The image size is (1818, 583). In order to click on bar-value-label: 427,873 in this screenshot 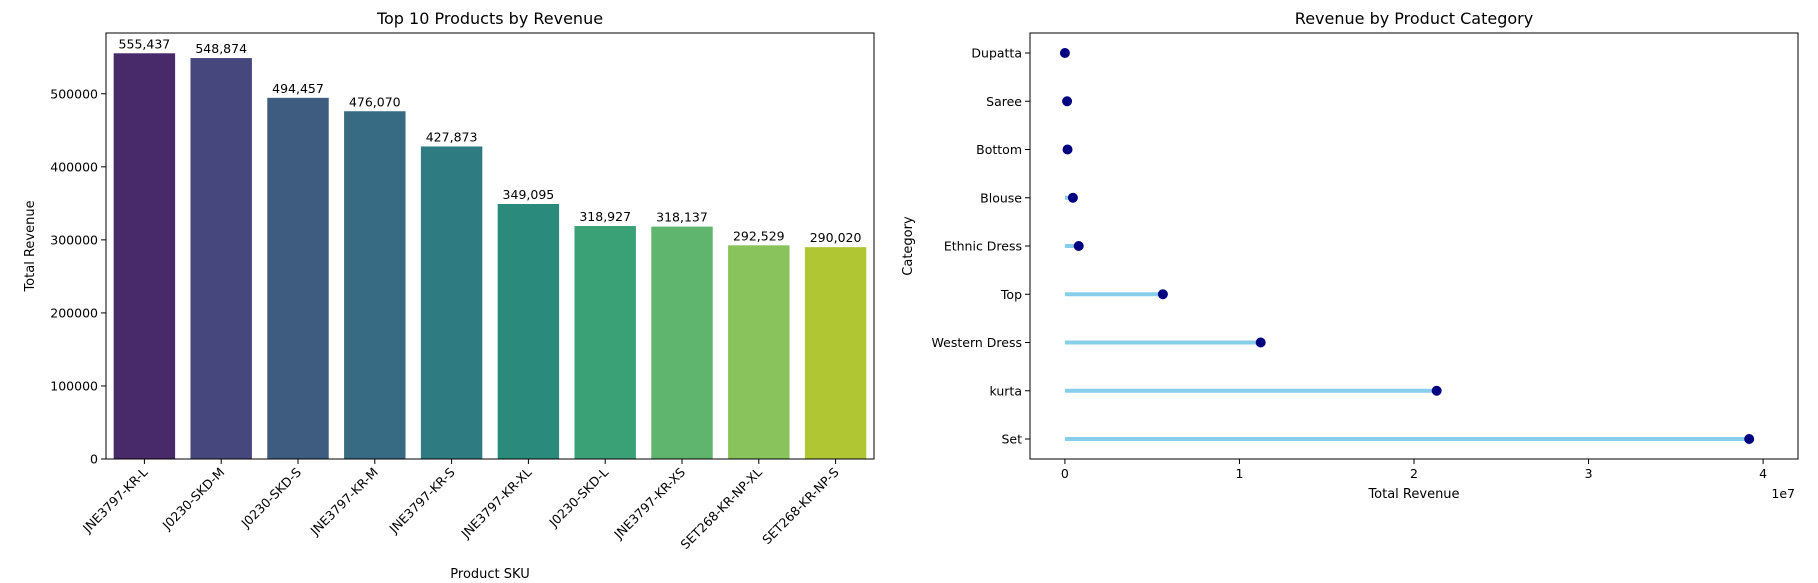, I will do `click(452, 136)`.